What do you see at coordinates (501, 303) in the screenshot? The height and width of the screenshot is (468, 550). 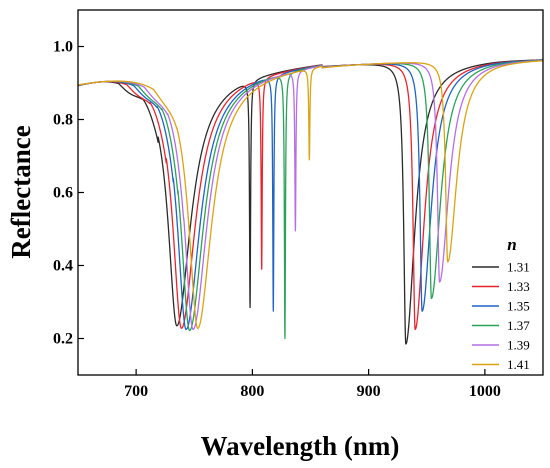 I see `legend: n 1.31 1.33 1.35 1.37 1.39 1.41` at bounding box center [501, 303].